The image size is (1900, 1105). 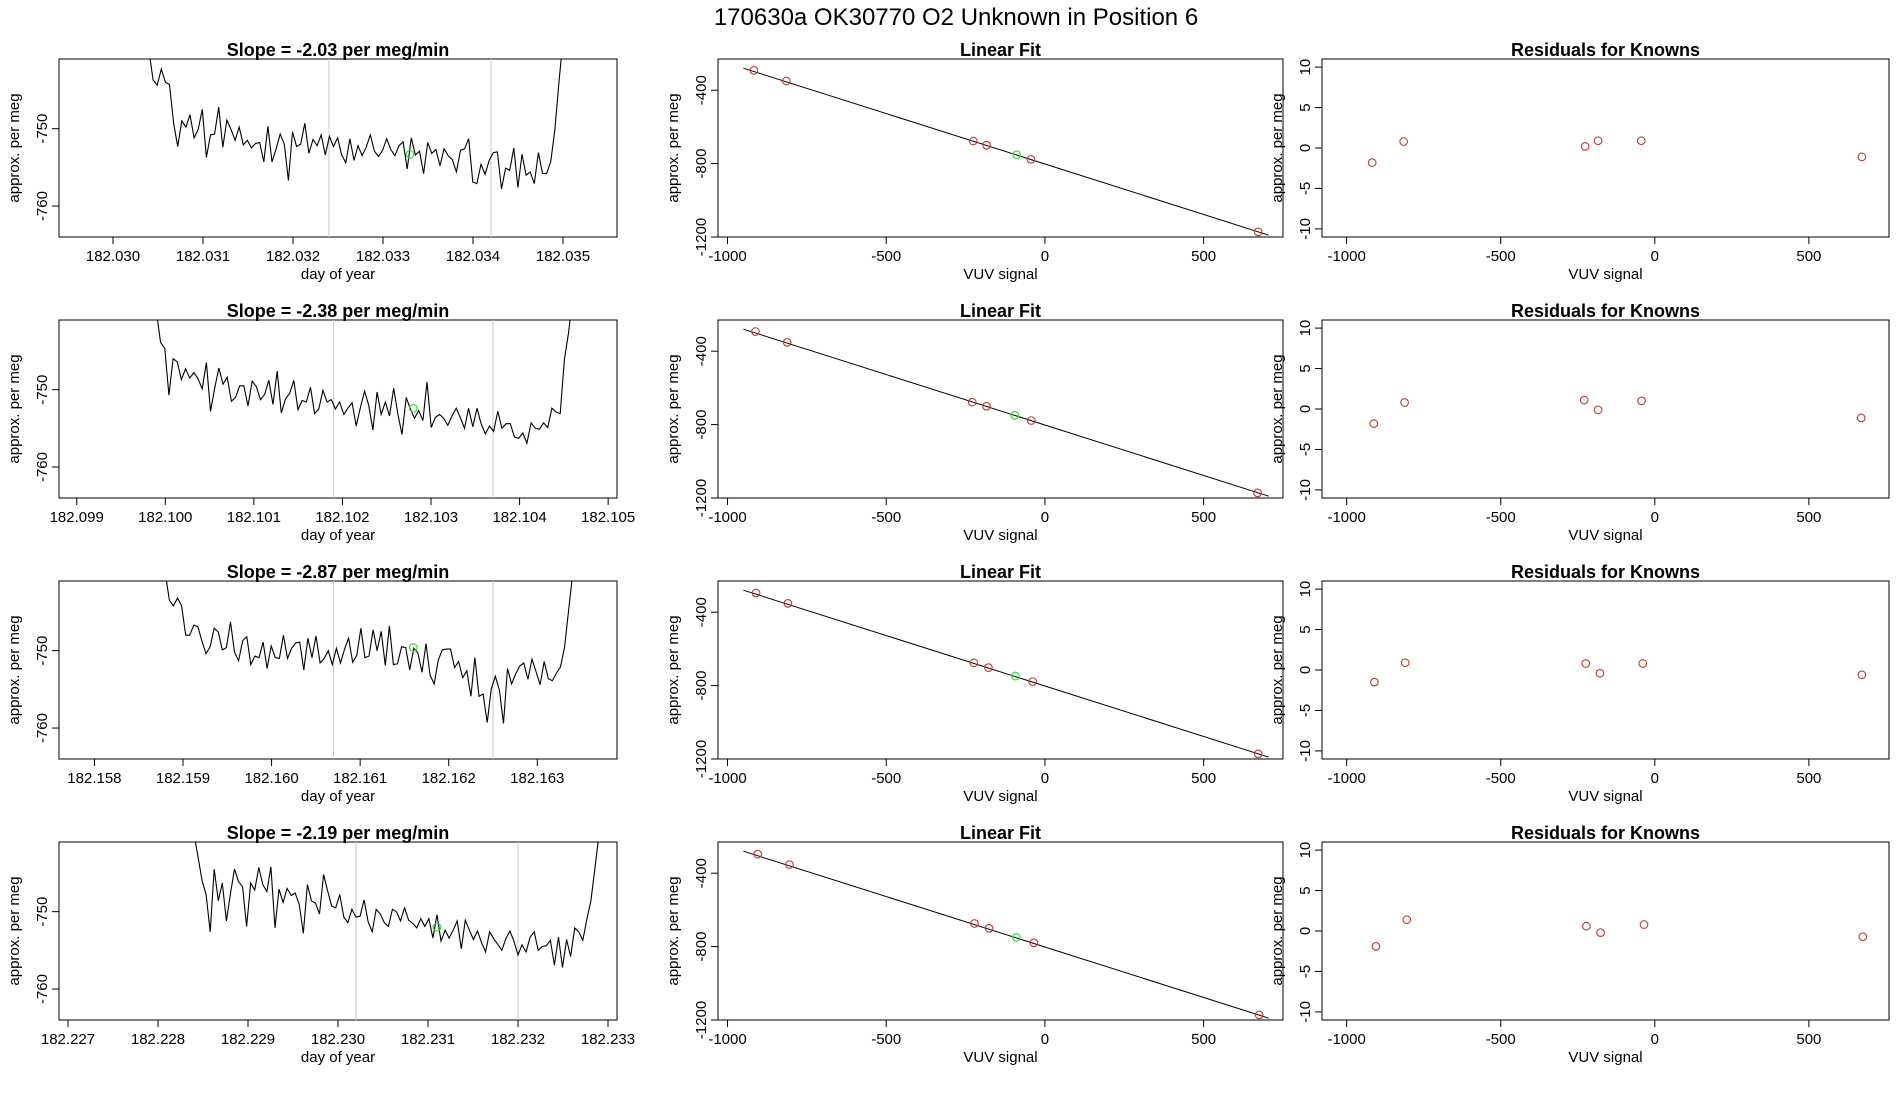 What do you see at coordinates (1605, 572) in the screenshot?
I see `panel-title: Residuals for Knowns` at bounding box center [1605, 572].